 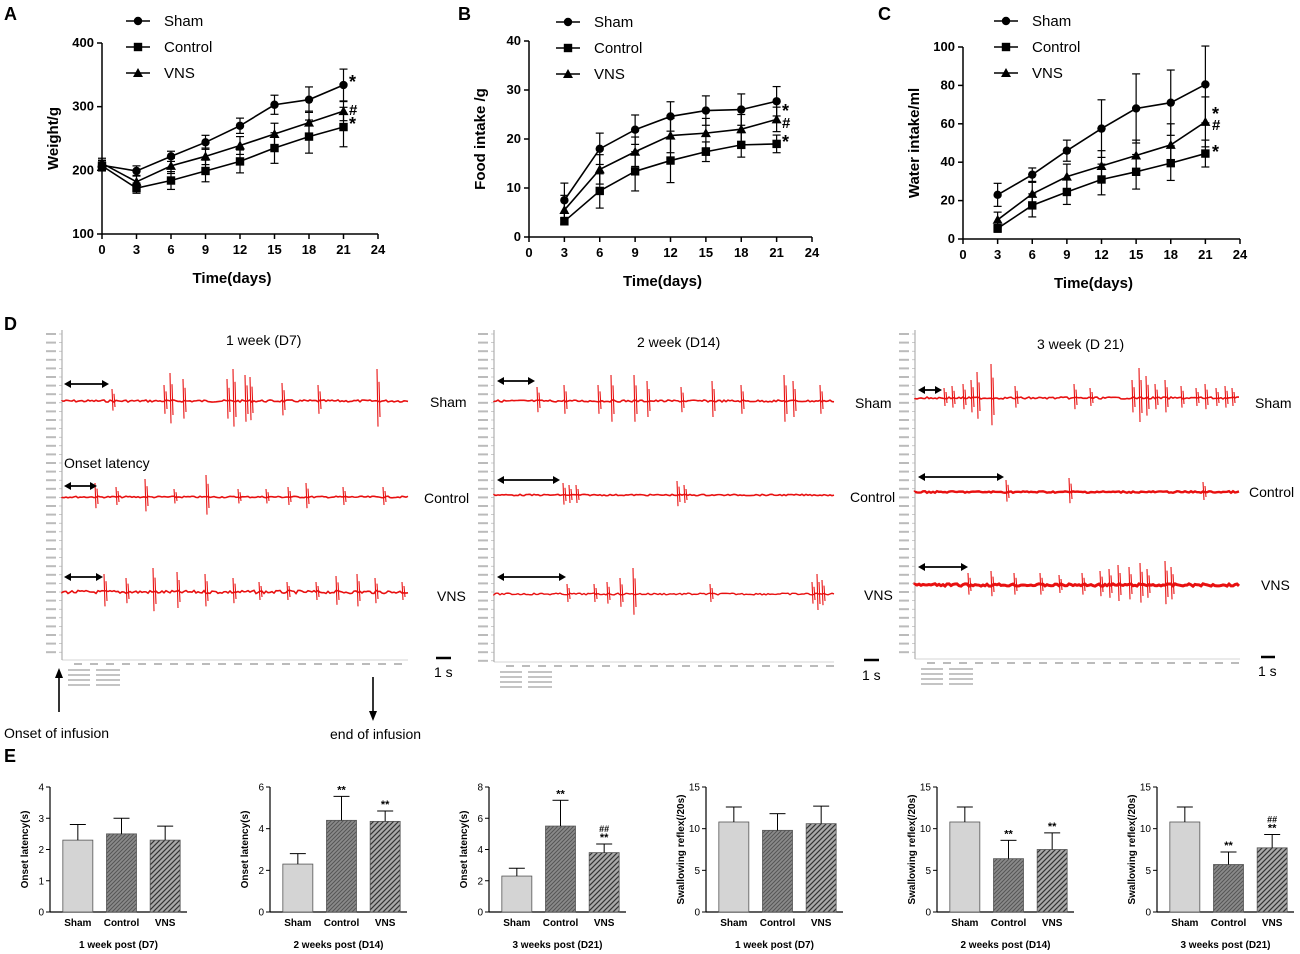 What do you see at coordinates (873, 403) in the screenshot?
I see `row-label-sham-3-left: Sham` at bounding box center [873, 403].